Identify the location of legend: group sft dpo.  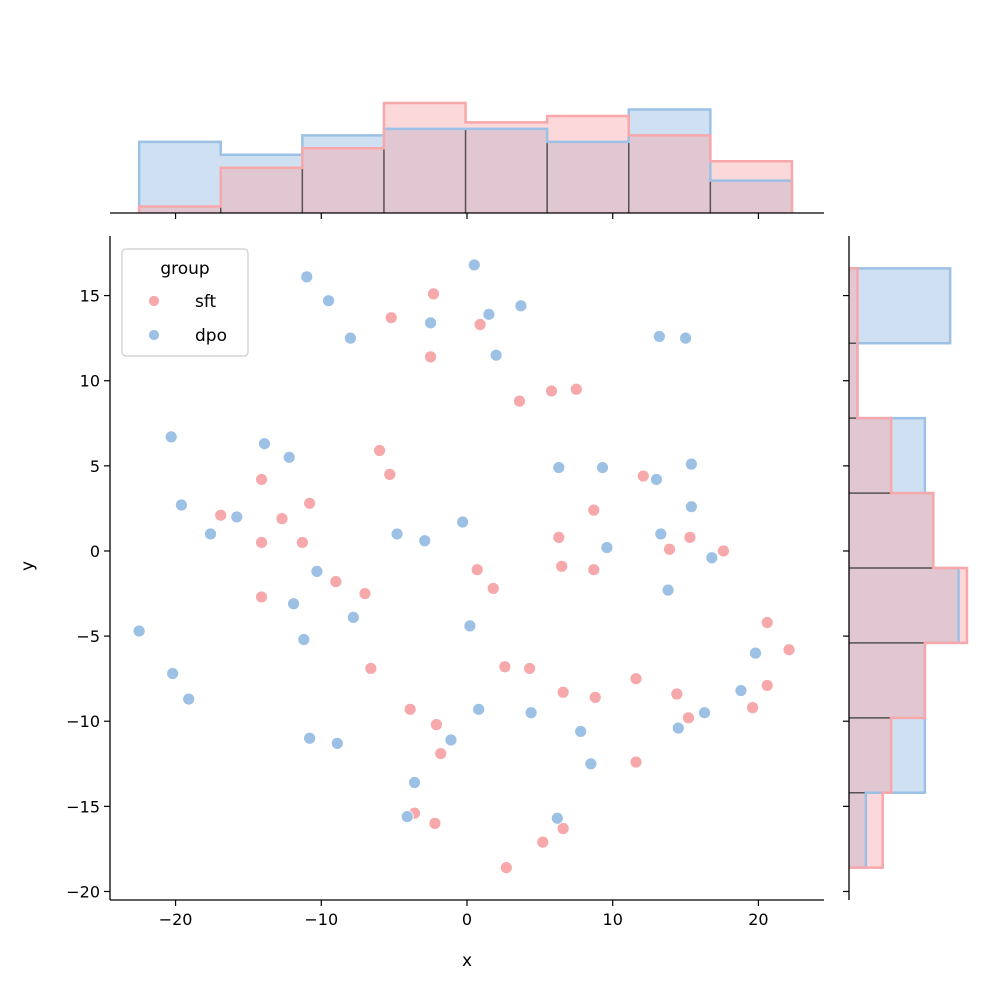
(185, 302).